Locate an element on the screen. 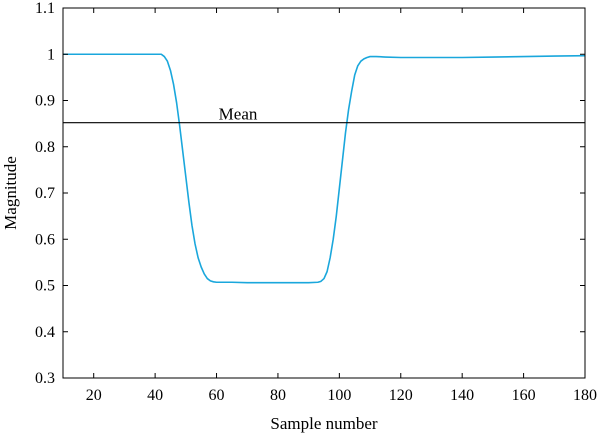 Image resolution: width=600 pixels, height=435 pixels. y-tick-label: 0.8 is located at coordinates (45, 147).